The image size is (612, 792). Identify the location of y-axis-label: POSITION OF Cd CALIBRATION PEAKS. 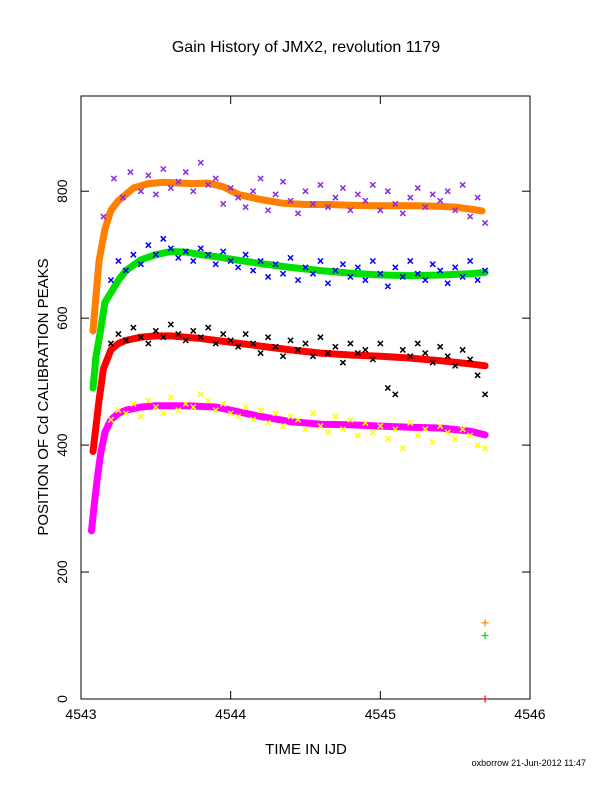
(43, 396).